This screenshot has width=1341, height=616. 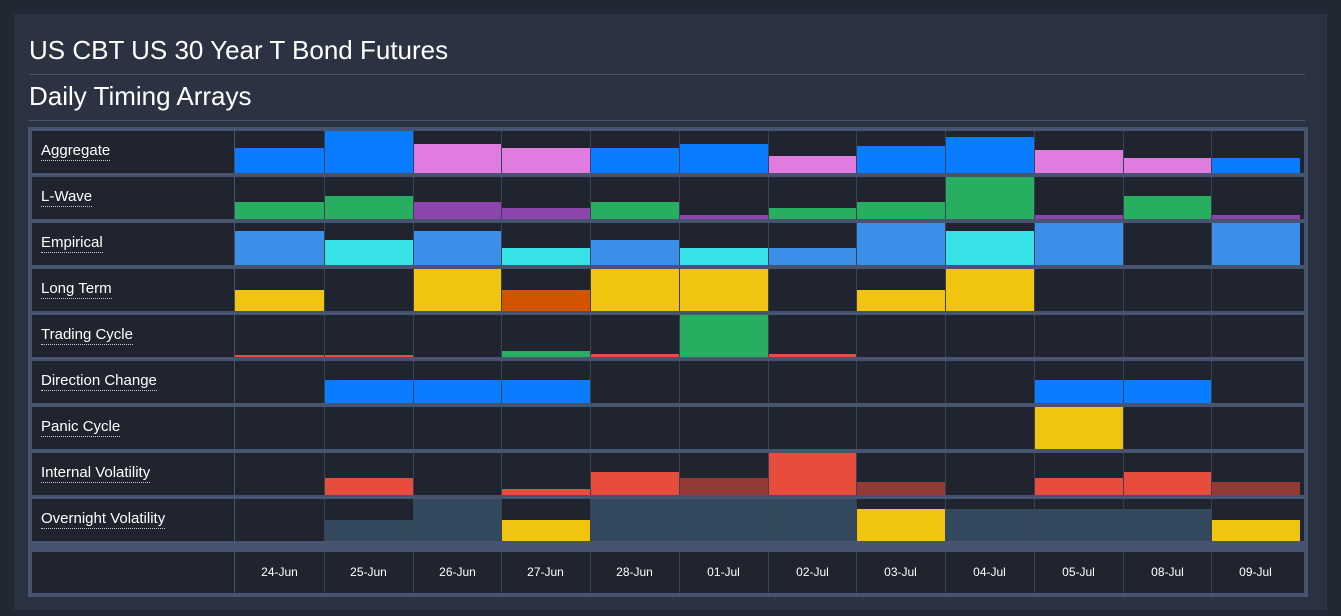 I want to click on row-label-panic-cycle: Panic Cycle, so click(x=81, y=427).